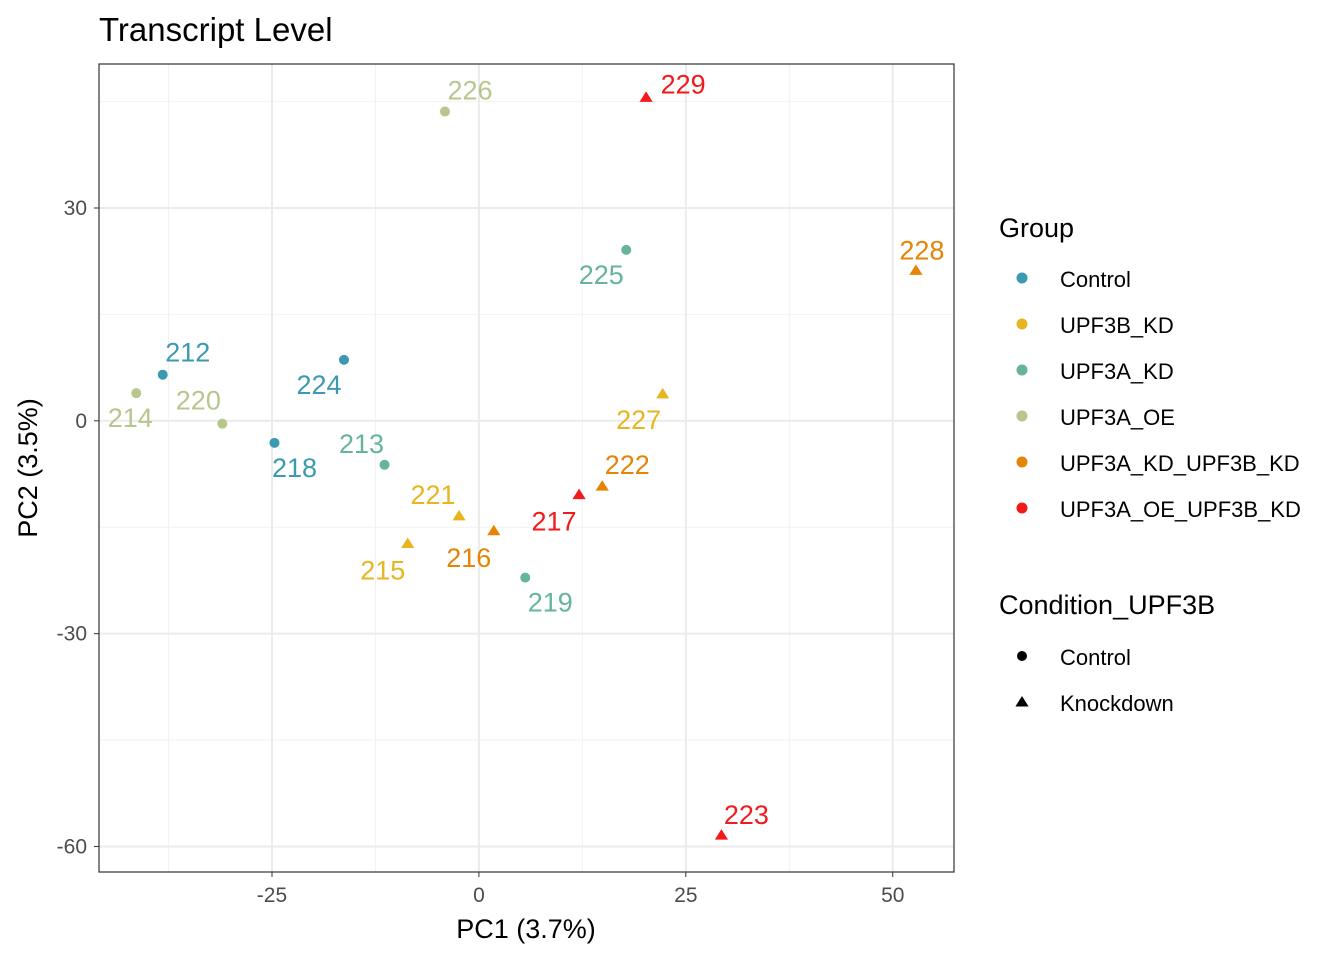 The image size is (1344, 965). What do you see at coordinates (1022, 324) in the screenshot?
I see `legend-key-UPF3B_KD` at bounding box center [1022, 324].